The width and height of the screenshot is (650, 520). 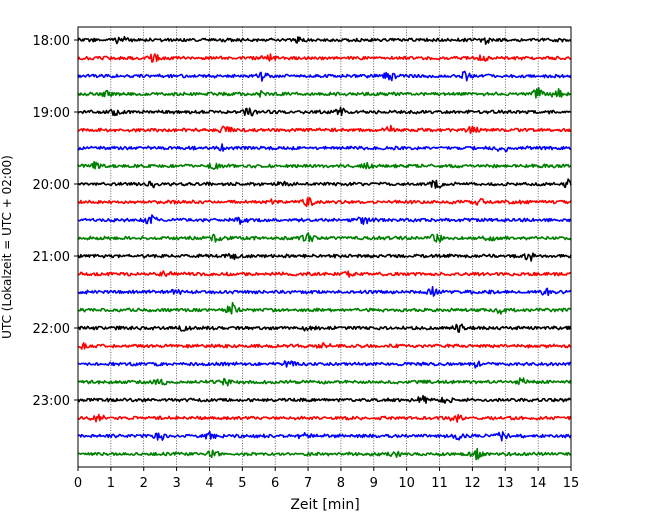 What do you see at coordinates (324, 183) in the screenshot?
I see `trace-2000` at bounding box center [324, 183].